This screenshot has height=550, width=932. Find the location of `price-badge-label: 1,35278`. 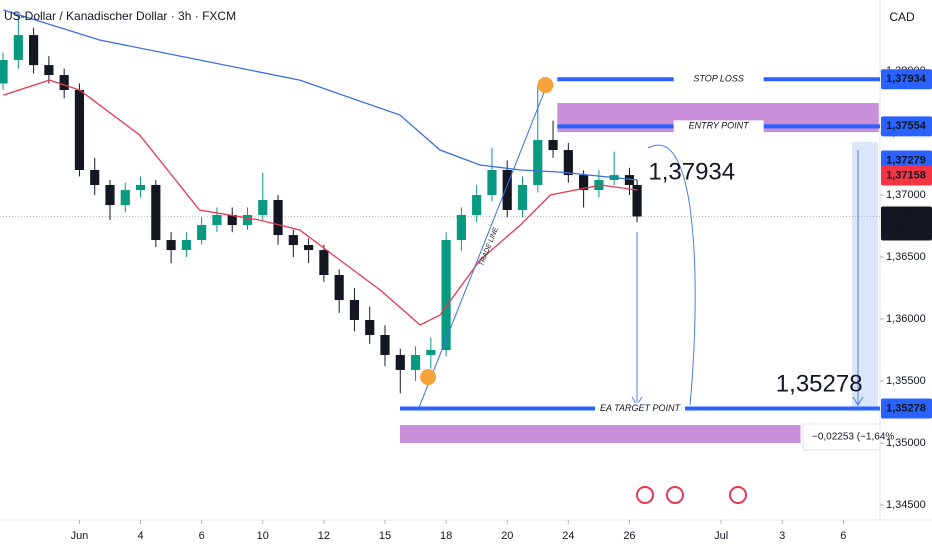

price-badge-label: 1,35278 is located at coordinates (906, 408).